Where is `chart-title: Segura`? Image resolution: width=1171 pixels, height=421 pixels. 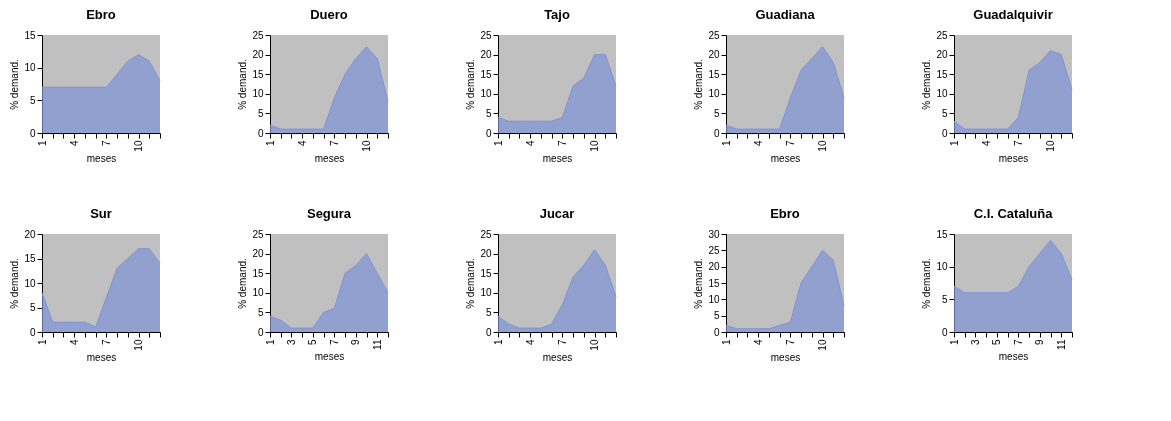
chart-title: Segura is located at coordinates (329, 213).